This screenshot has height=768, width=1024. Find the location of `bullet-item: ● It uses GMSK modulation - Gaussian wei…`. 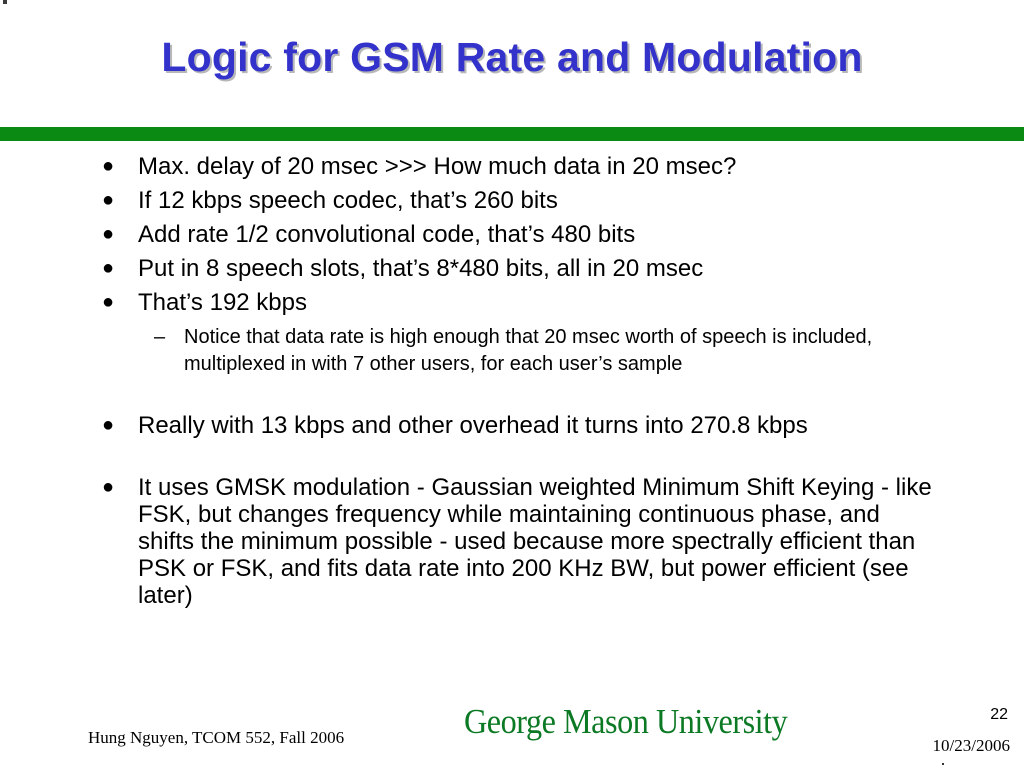

bullet-item: ● It uses GMSK modulation - Gaussian wei… is located at coordinates (520, 541).